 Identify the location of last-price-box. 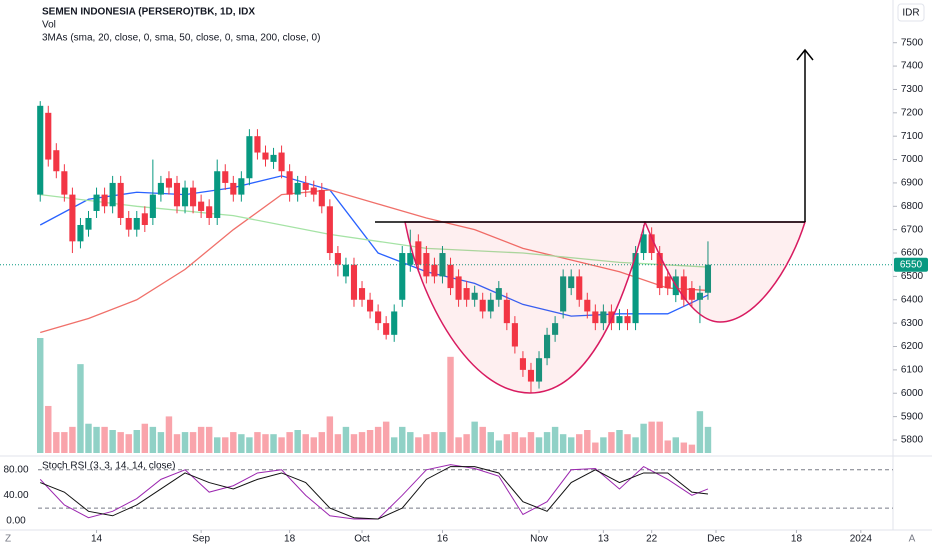
(911, 264).